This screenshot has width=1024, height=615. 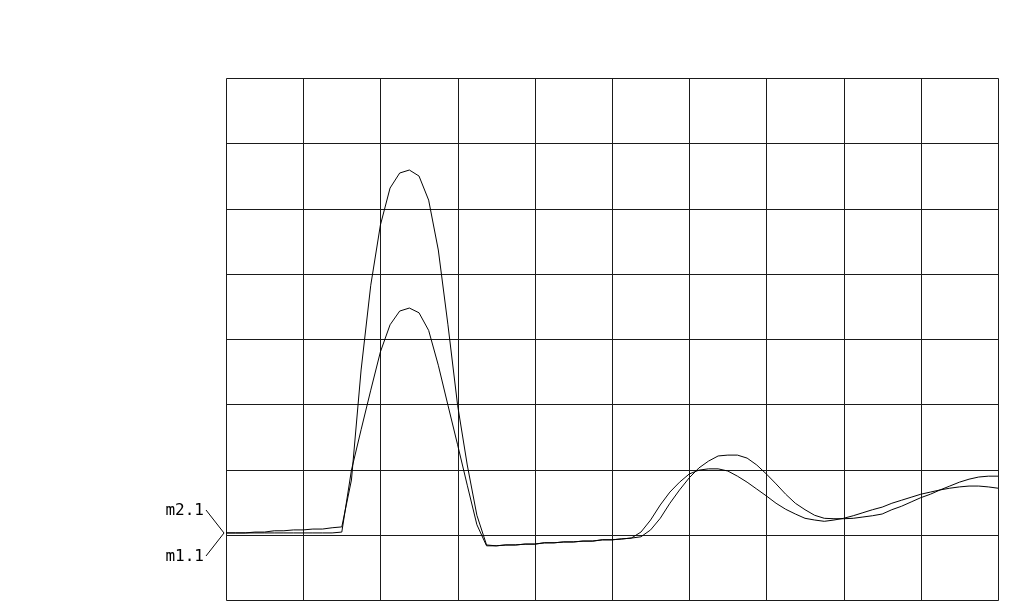 I want to click on series-label: m2.1, so click(x=184, y=509).